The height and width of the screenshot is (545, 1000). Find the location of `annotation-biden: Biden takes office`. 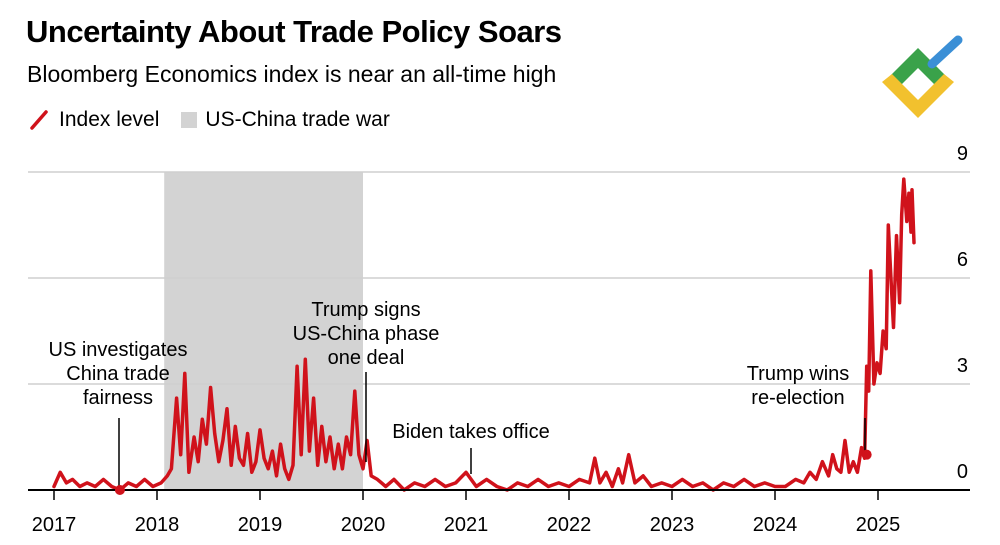

annotation-biden: Biden takes office is located at coordinates (471, 432).